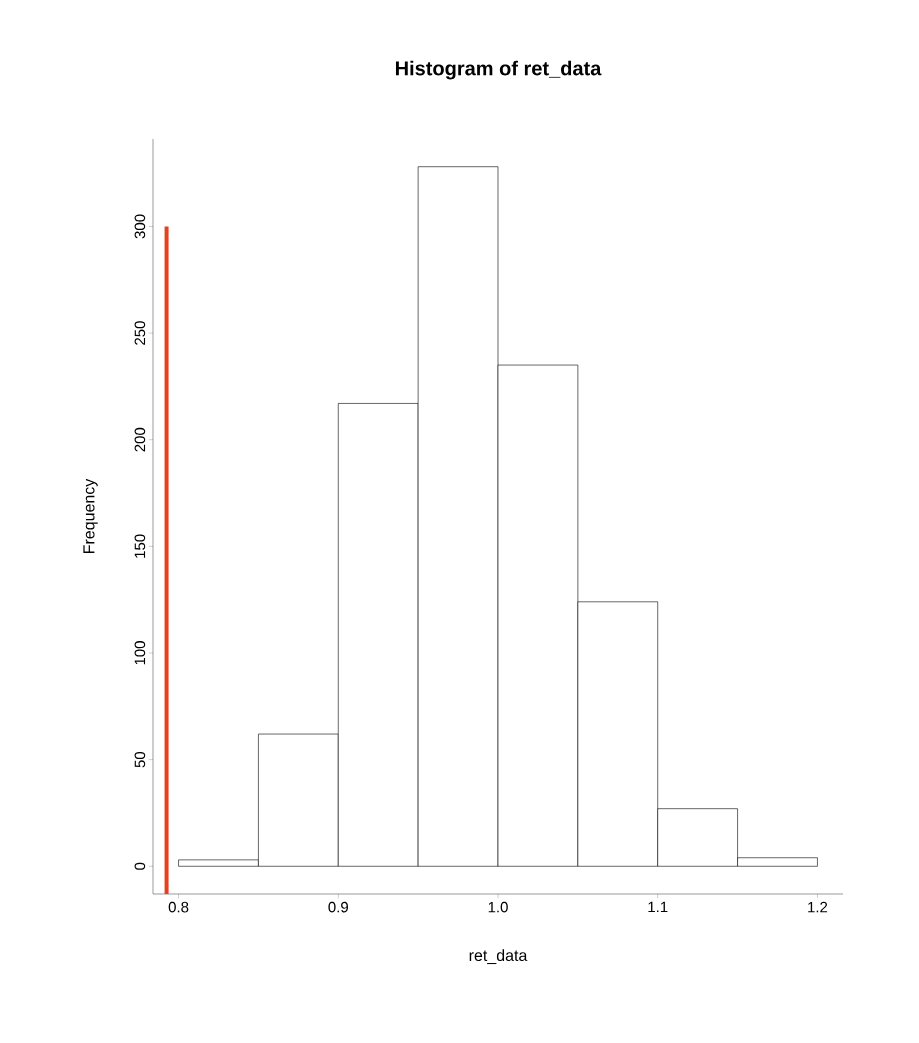  Describe the element at coordinates (178, 907) in the screenshot. I see `x-tick-label: 0.8` at that location.